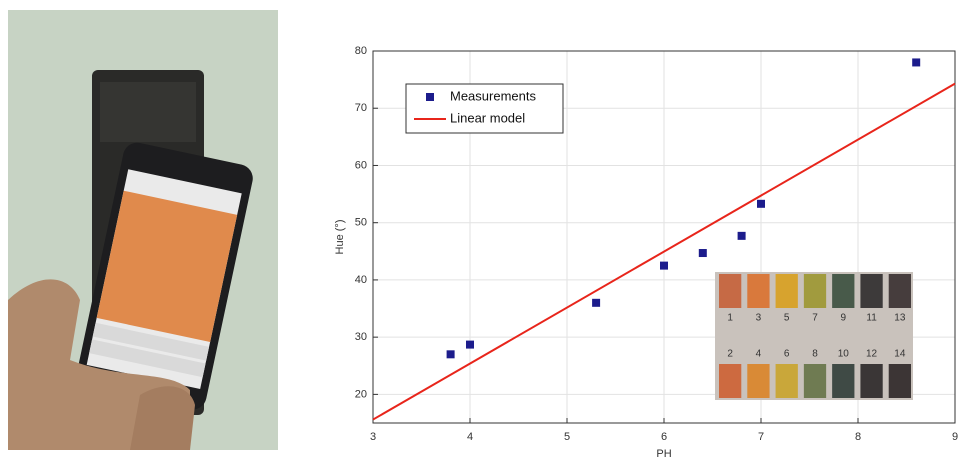  I want to click on y-tick-label: 60, so click(361, 165).